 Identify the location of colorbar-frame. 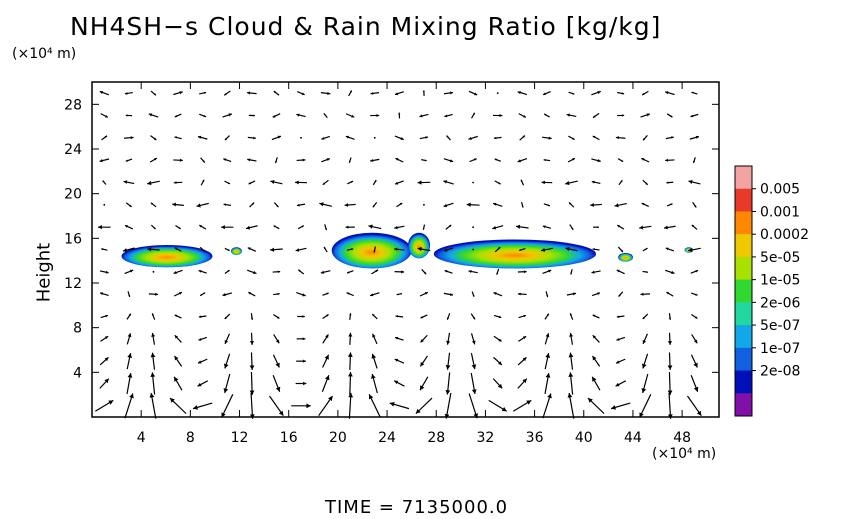
(743, 291).